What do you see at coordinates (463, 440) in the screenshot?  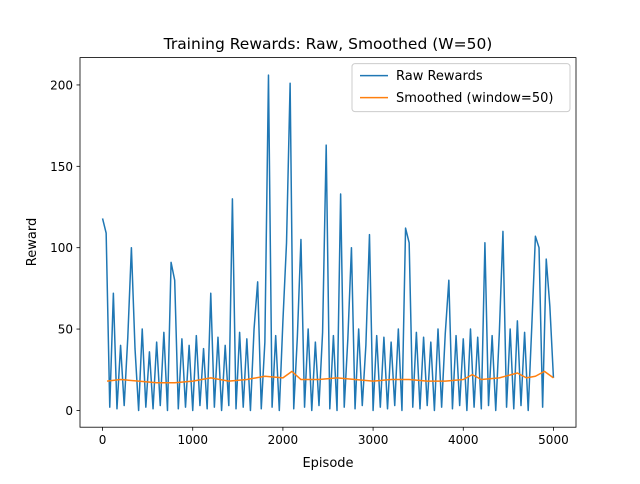 I see `x-tick-label: 4000` at bounding box center [463, 440].